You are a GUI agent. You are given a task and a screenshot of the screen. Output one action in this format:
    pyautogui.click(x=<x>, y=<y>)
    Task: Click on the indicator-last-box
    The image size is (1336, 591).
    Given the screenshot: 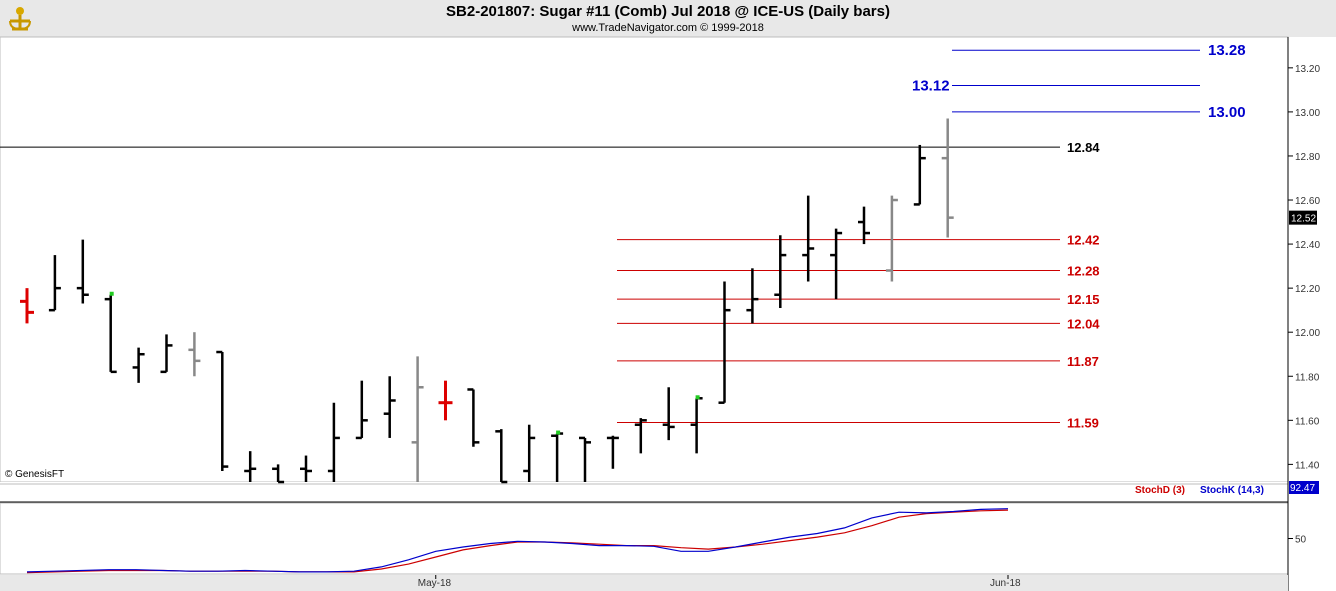 What is the action you would take?
    pyautogui.click(x=1304, y=487)
    